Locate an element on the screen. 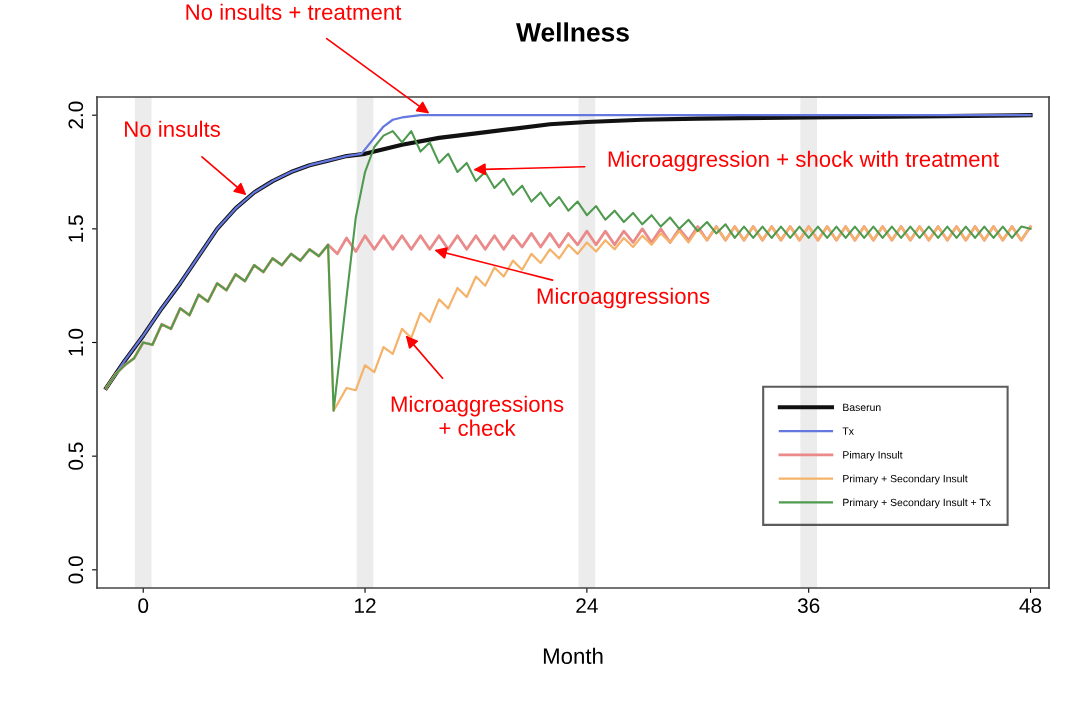  legend-label: Baserun is located at coordinates (862, 407).